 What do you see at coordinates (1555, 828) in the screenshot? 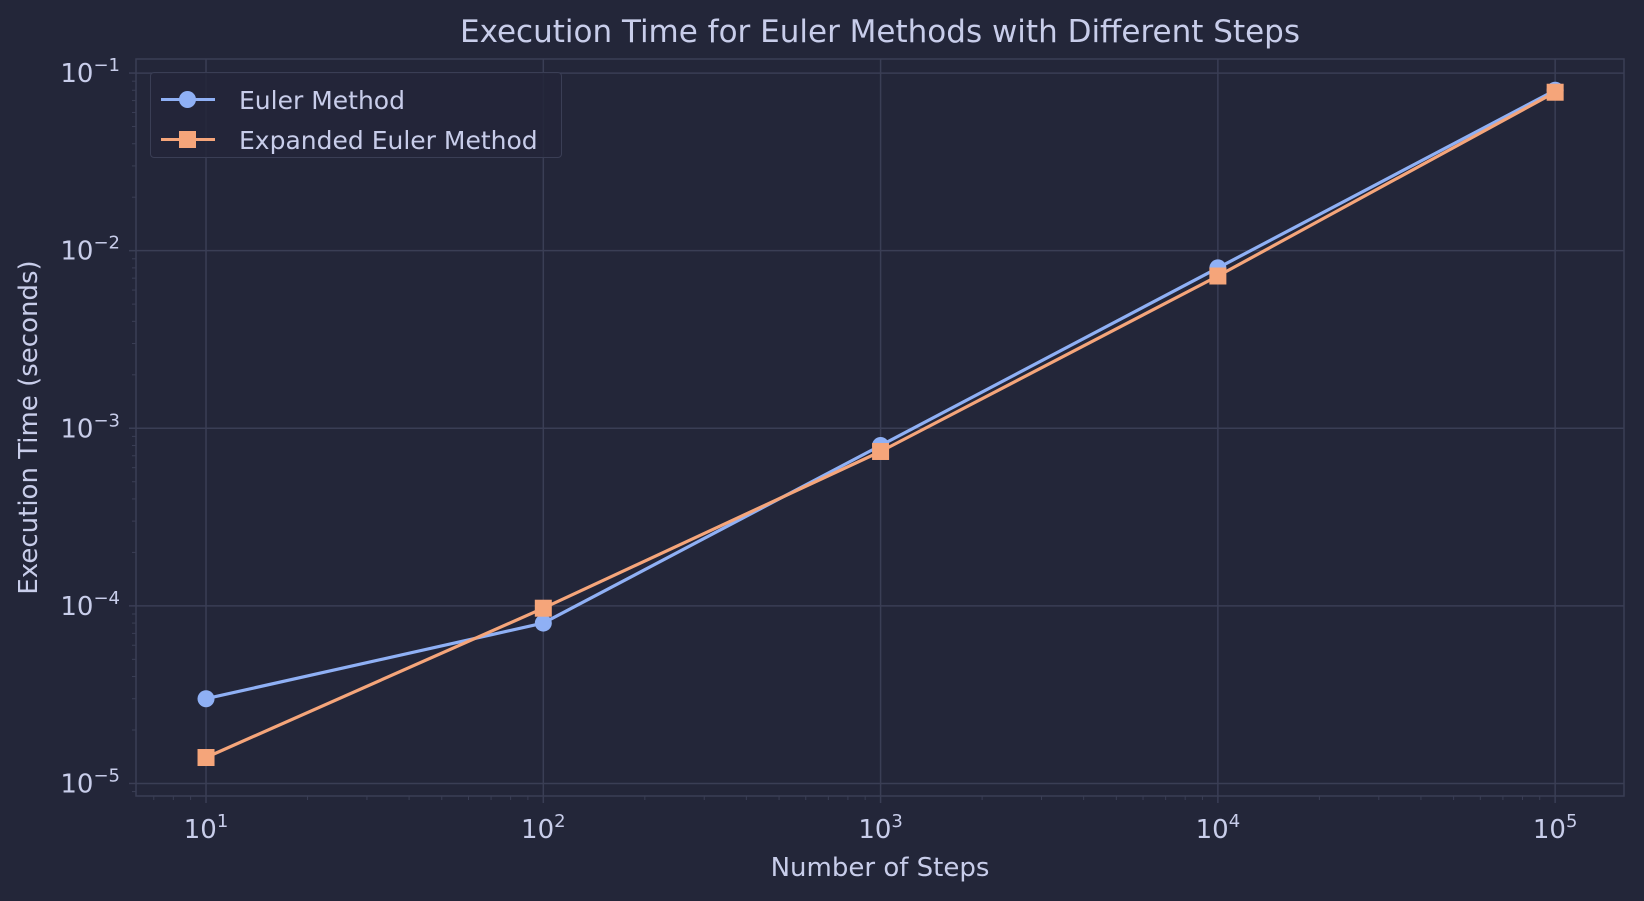
I see `x-tick-label: 105` at bounding box center [1555, 828].